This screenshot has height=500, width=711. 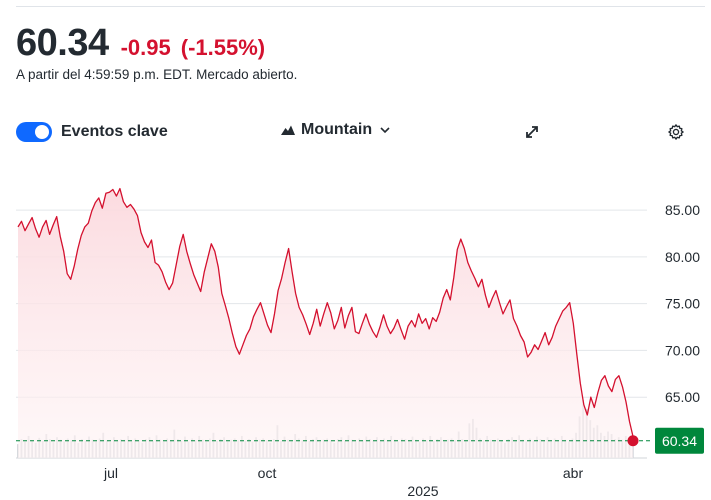 What do you see at coordinates (114, 131) in the screenshot?
I see `events-toggle-label: Eventos clave` at bounding box center [114, 131].